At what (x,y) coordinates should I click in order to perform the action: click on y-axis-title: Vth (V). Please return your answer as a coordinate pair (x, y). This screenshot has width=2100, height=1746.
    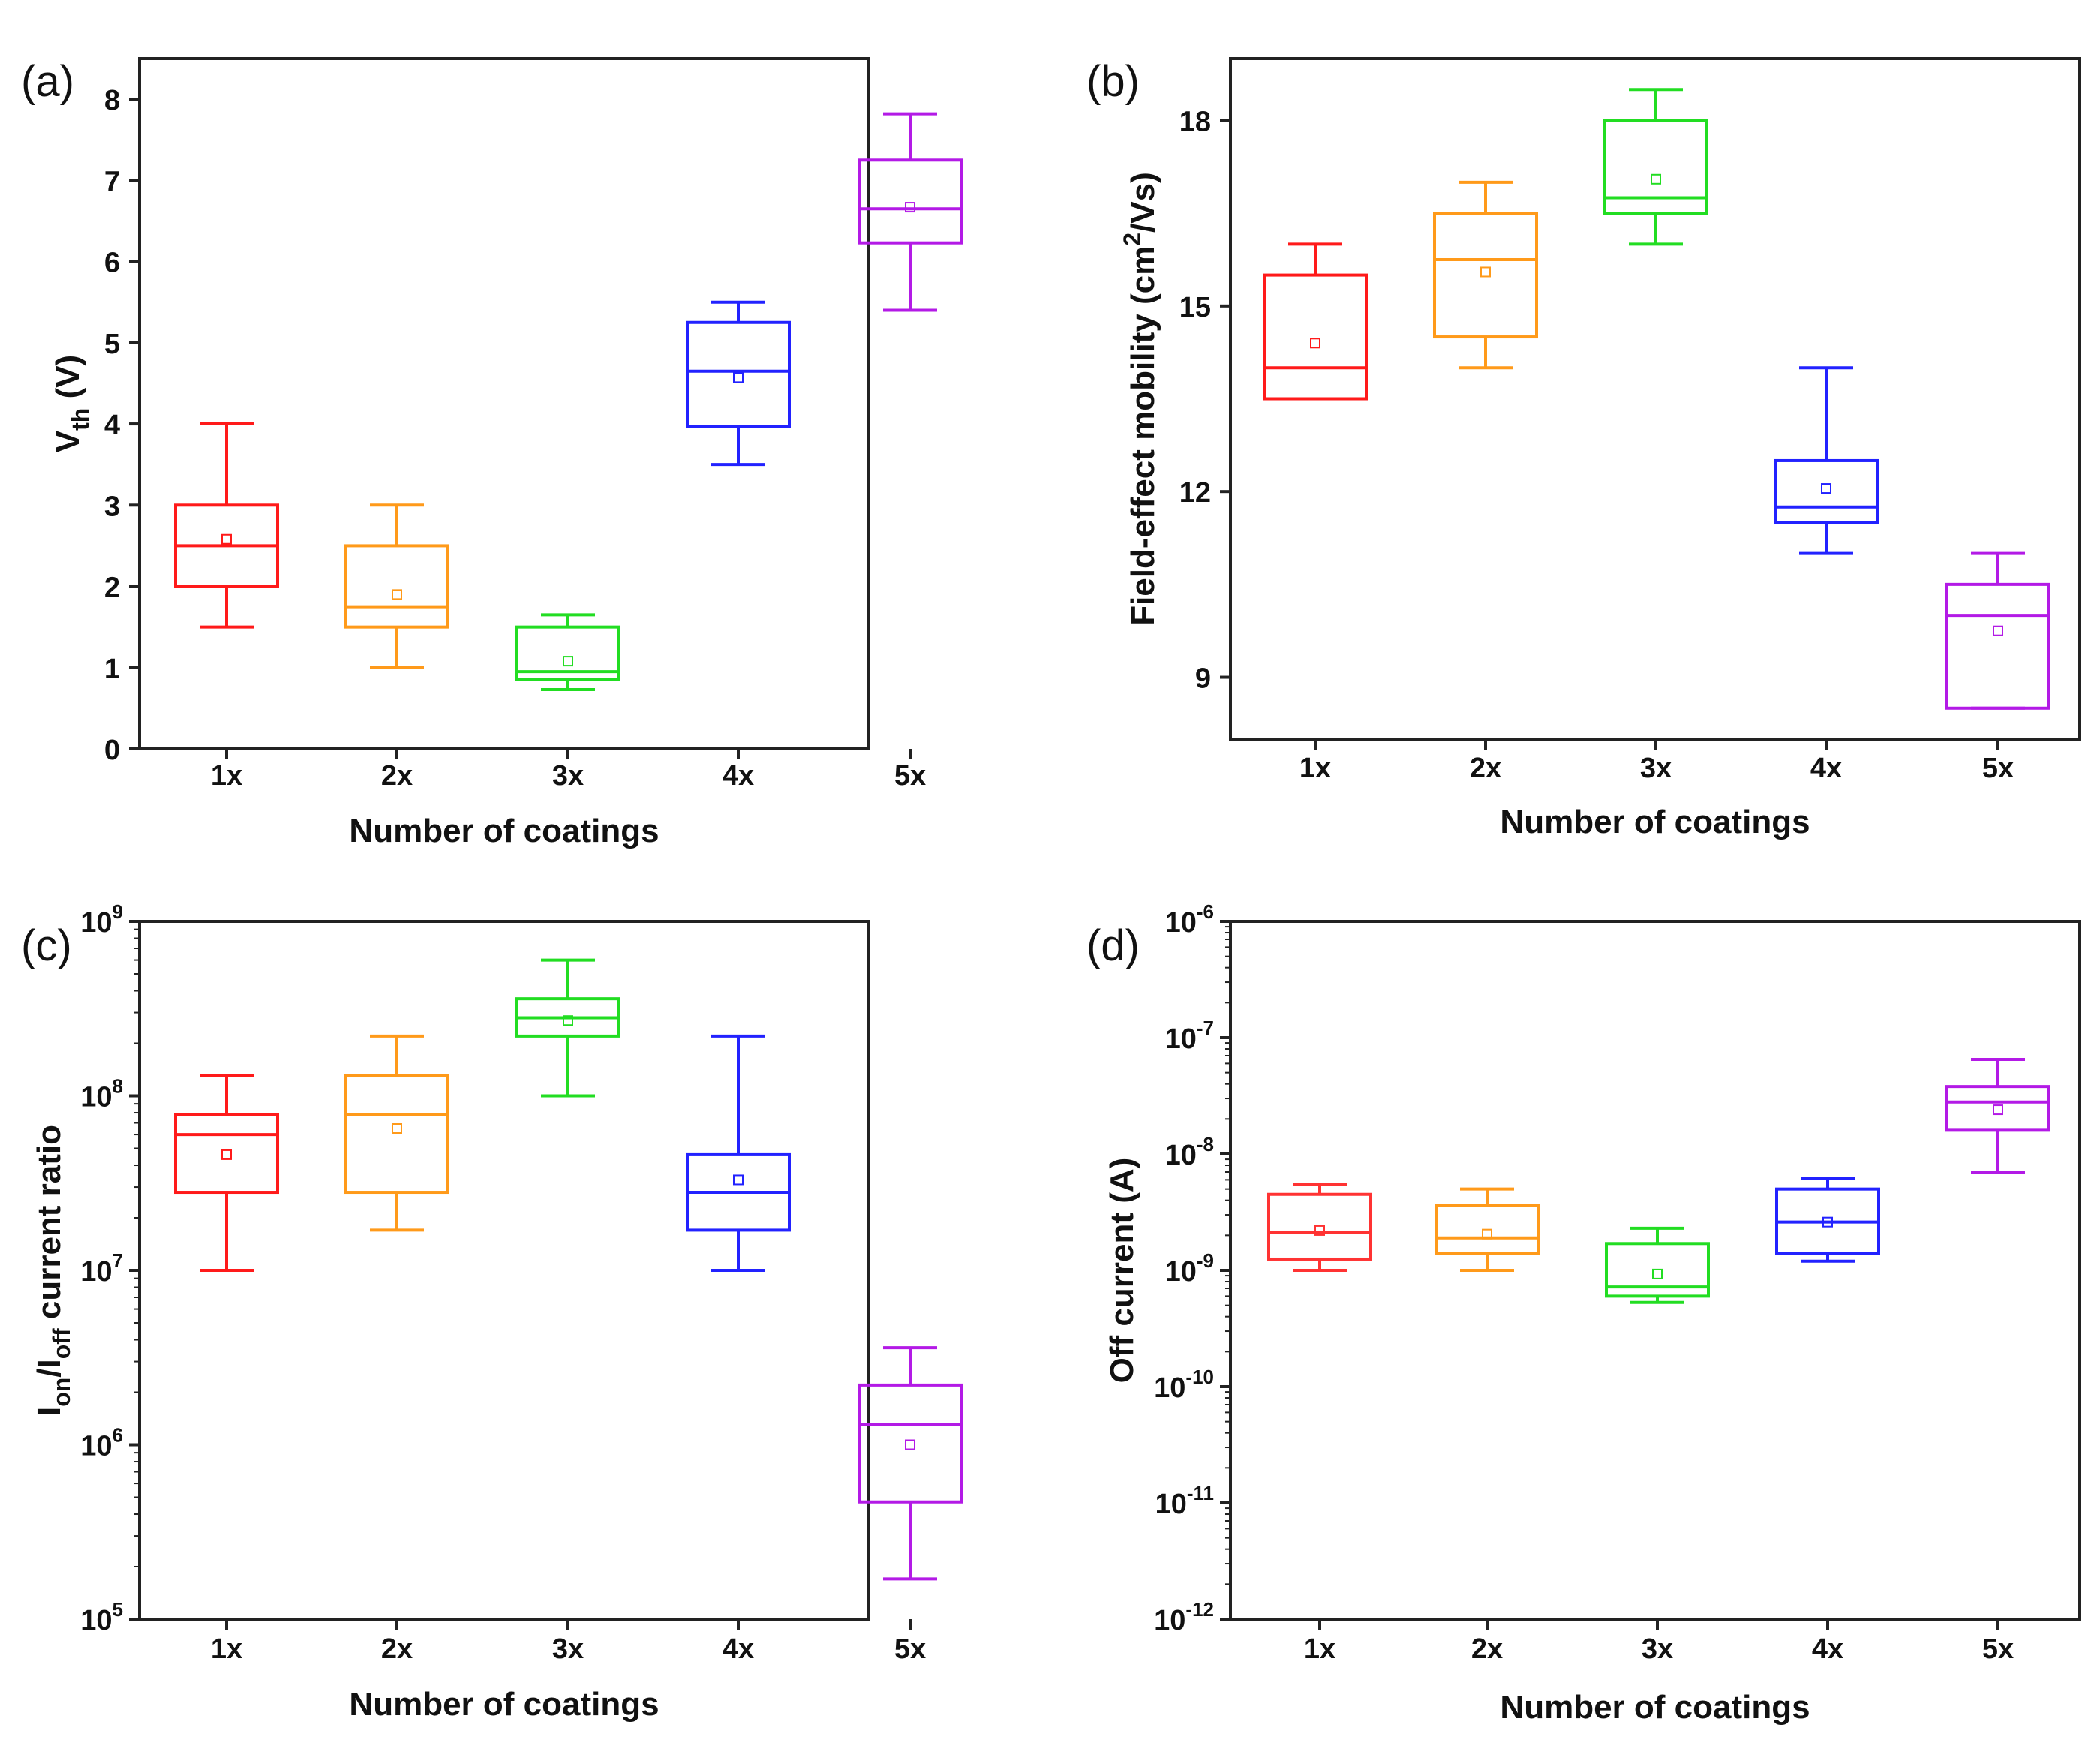
    Looking at the image, I should click on (72, 403).